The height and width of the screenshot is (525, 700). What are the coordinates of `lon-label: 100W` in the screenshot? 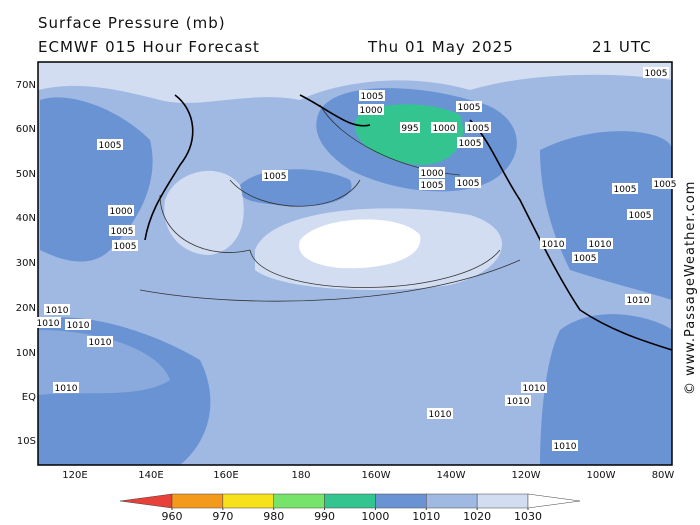 It's located at (601, 475).